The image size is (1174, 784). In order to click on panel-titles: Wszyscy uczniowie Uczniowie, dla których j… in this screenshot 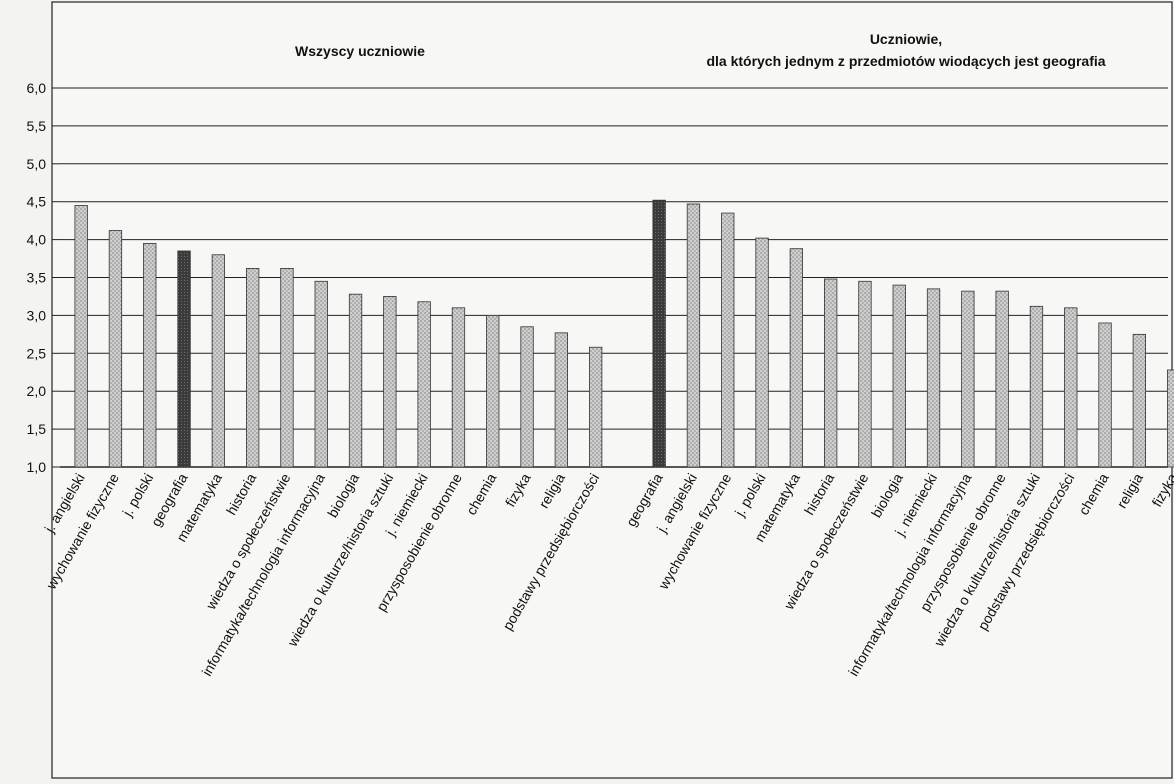, I will do `click(700, 50)`.